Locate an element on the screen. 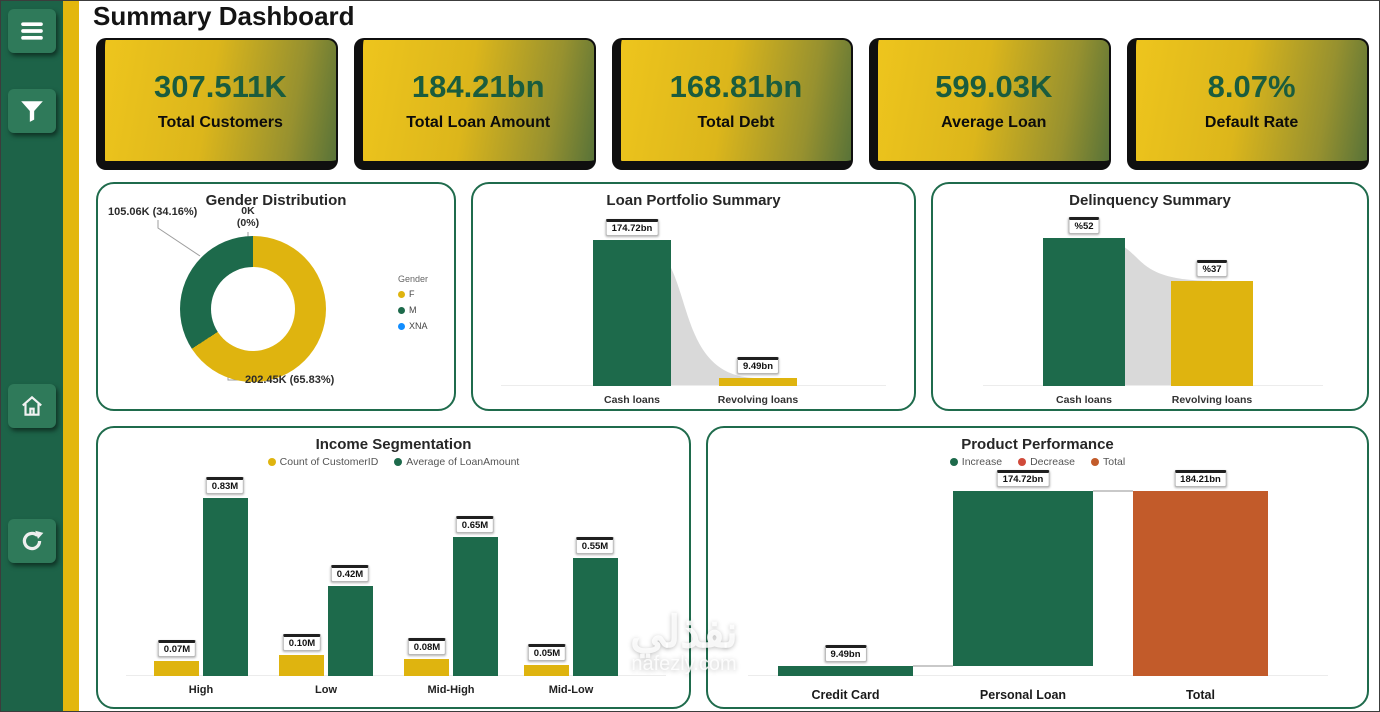 Image resolution: width=1380 pixels, height=712 pixels. legend-item-avg: Average of LoanAmount is located at coordinates (456, 462).